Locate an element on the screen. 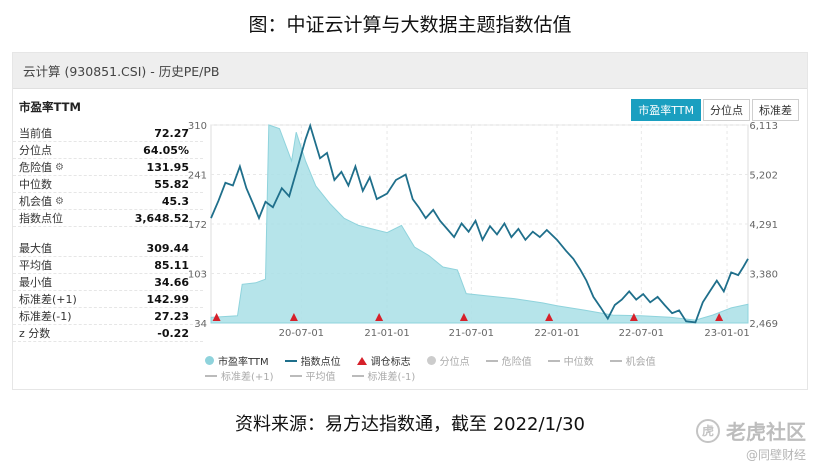 Image resolution: width=820 pixels, height=473 pixels. stat-label: 当前值 is located at coordinates (35, 133).